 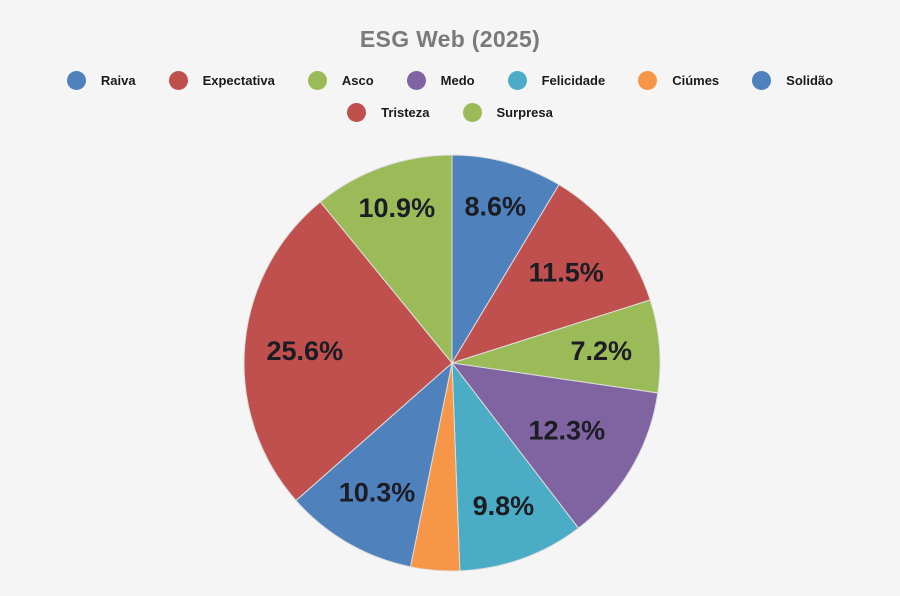 I want to click on legend-item-raiva: Raiva, so click(x=101, y=80).